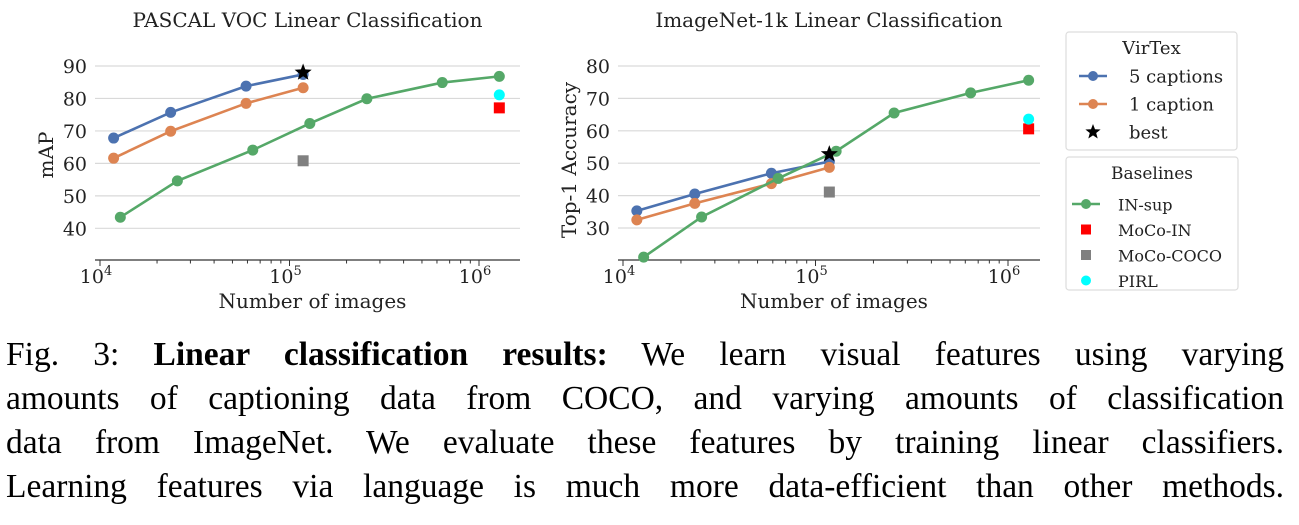 Image resolution: width=1299 pixels, height=525 pixels. What do you see at coordinates (1148, 133) in the screenshot?
I see `legend-label: best` at bounding box center [1148, 133].